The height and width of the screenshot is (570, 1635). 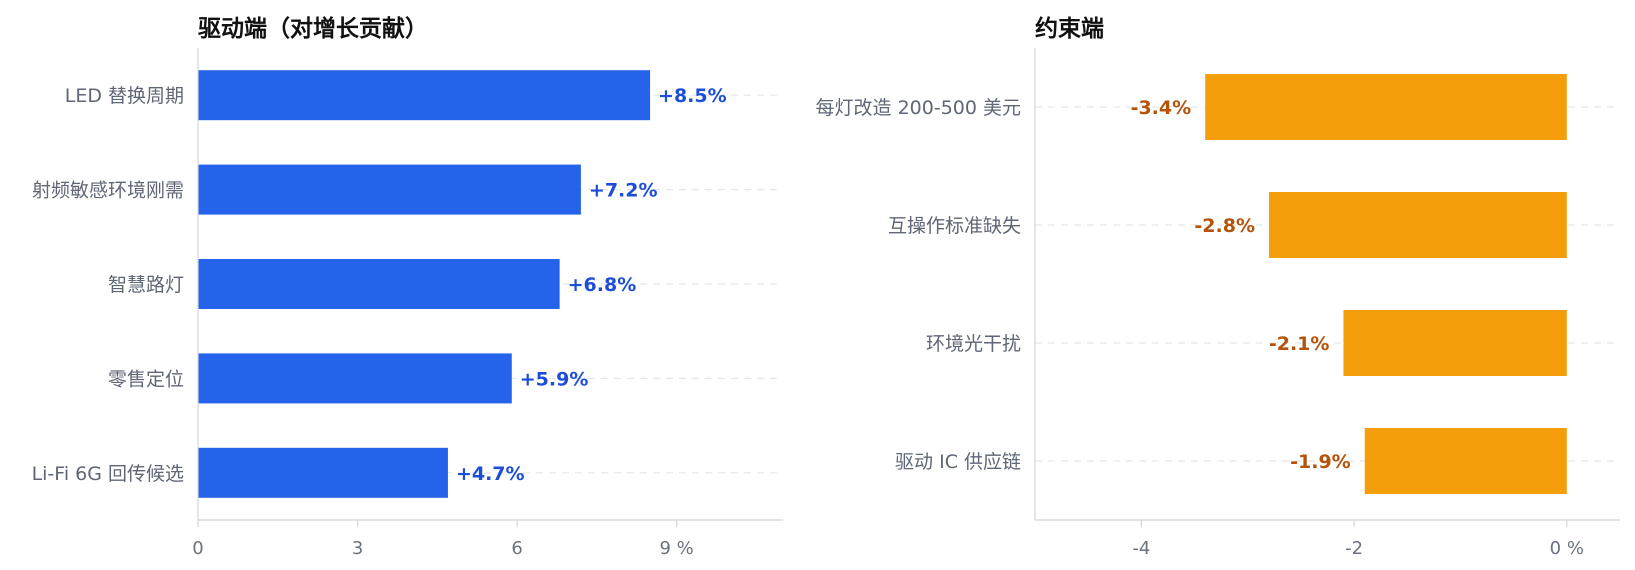 What do you see at coordinates (623, 191) in the screenshot?
I see `driver-value-label: +7.2%` at bounding box center [623, 191].